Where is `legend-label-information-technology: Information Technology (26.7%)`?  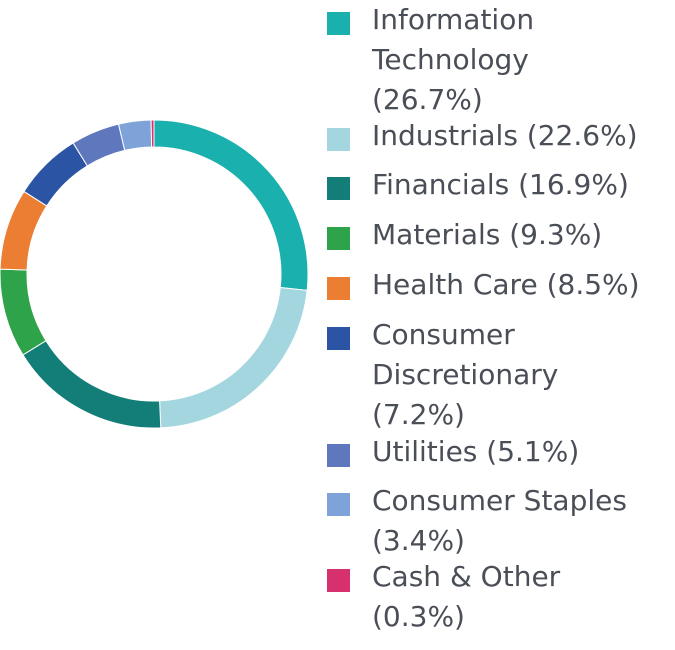
legend-label-information-technology: Information Technology (26.7%) is located at coordinates (453, 59).